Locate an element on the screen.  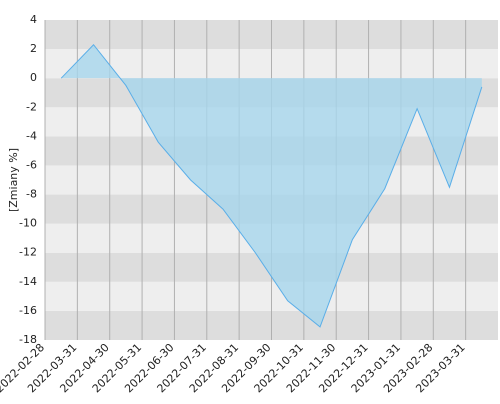
y-axis-label: [Zmiany %] is located at coordinates (13, 180).